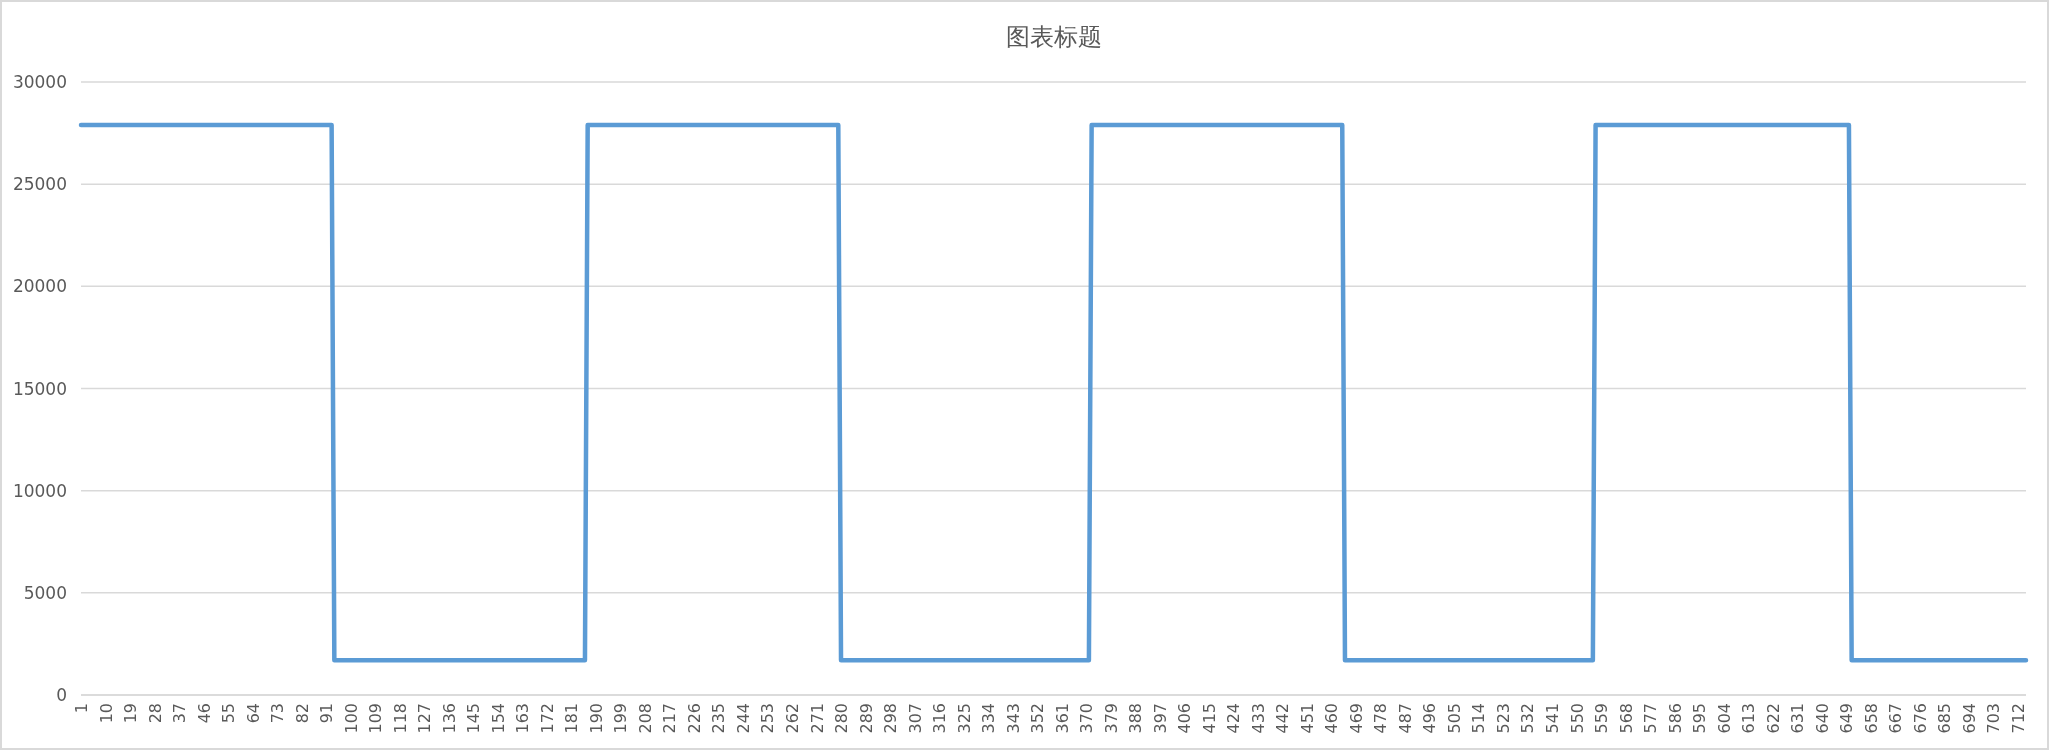 This screenshot has height=750, width=2049. Describe the element at coordinates (1283, 718) in the screenshot. I see `x-tick-label: 442` at that location.